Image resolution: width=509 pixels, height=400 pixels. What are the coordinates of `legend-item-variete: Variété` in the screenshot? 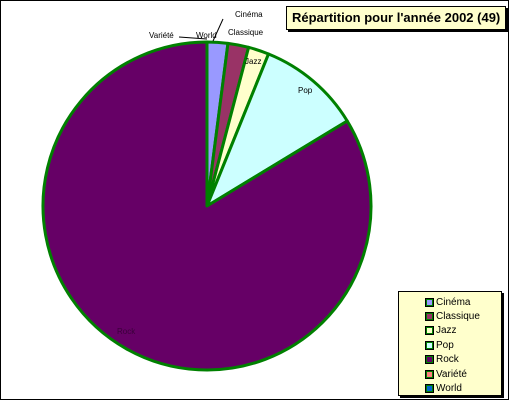 It's located at (450, 374).